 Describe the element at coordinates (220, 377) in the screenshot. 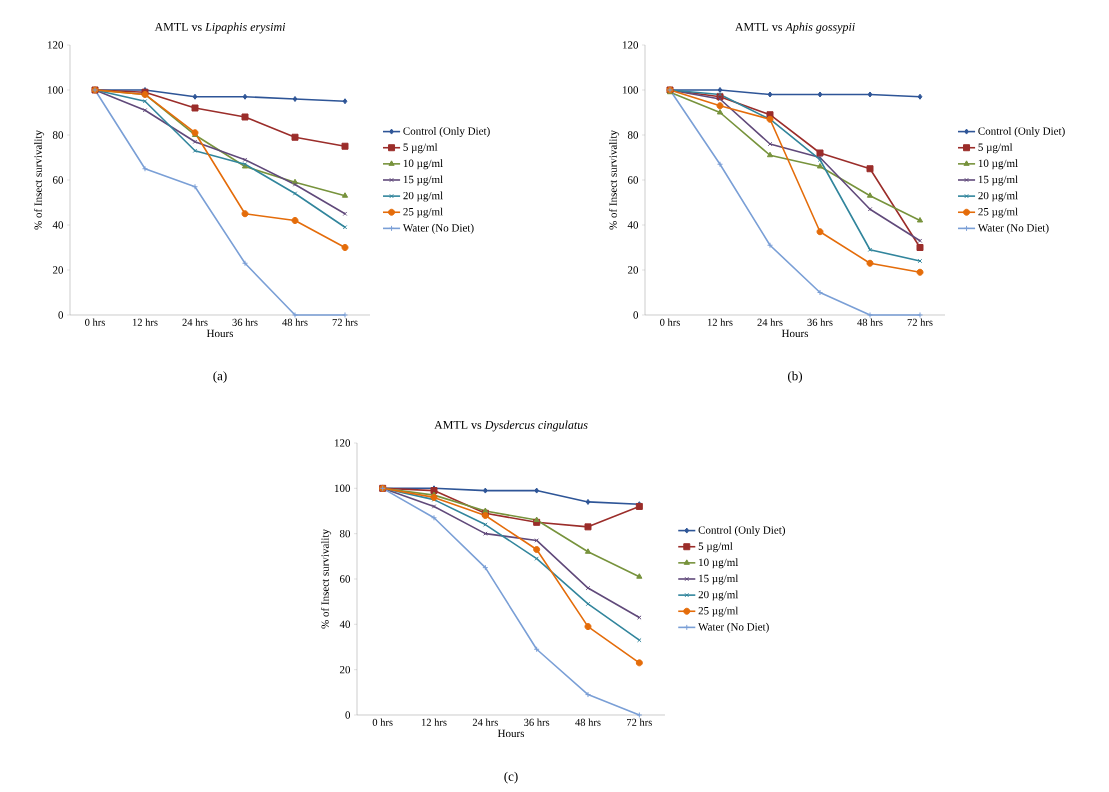

I see `text: (a)` at that location.